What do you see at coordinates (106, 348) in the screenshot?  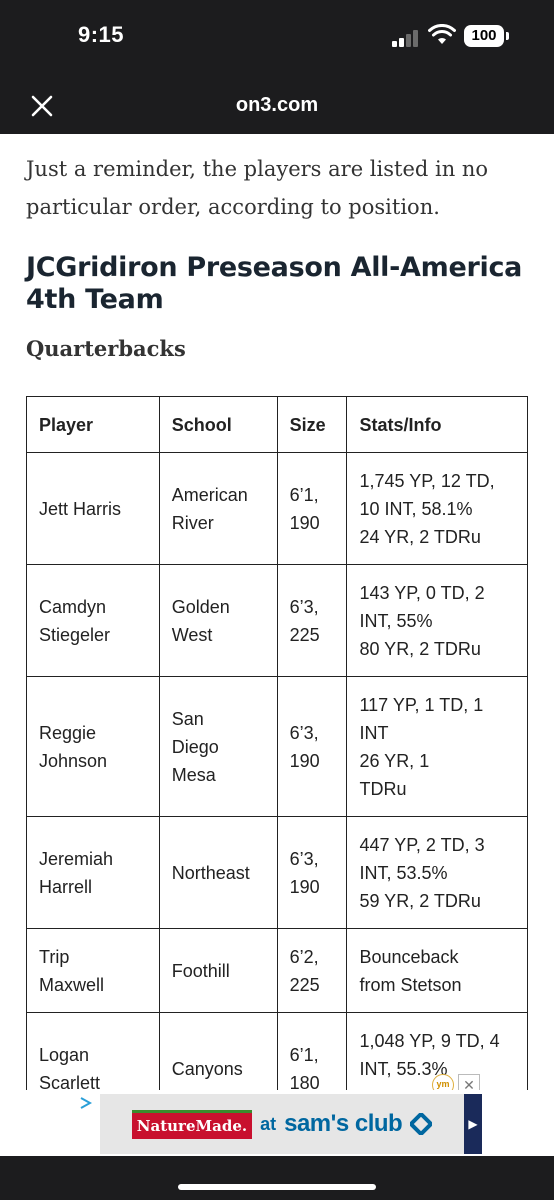 I see `position-subheading: Quarterbacks` at bounding box center [106, 348].